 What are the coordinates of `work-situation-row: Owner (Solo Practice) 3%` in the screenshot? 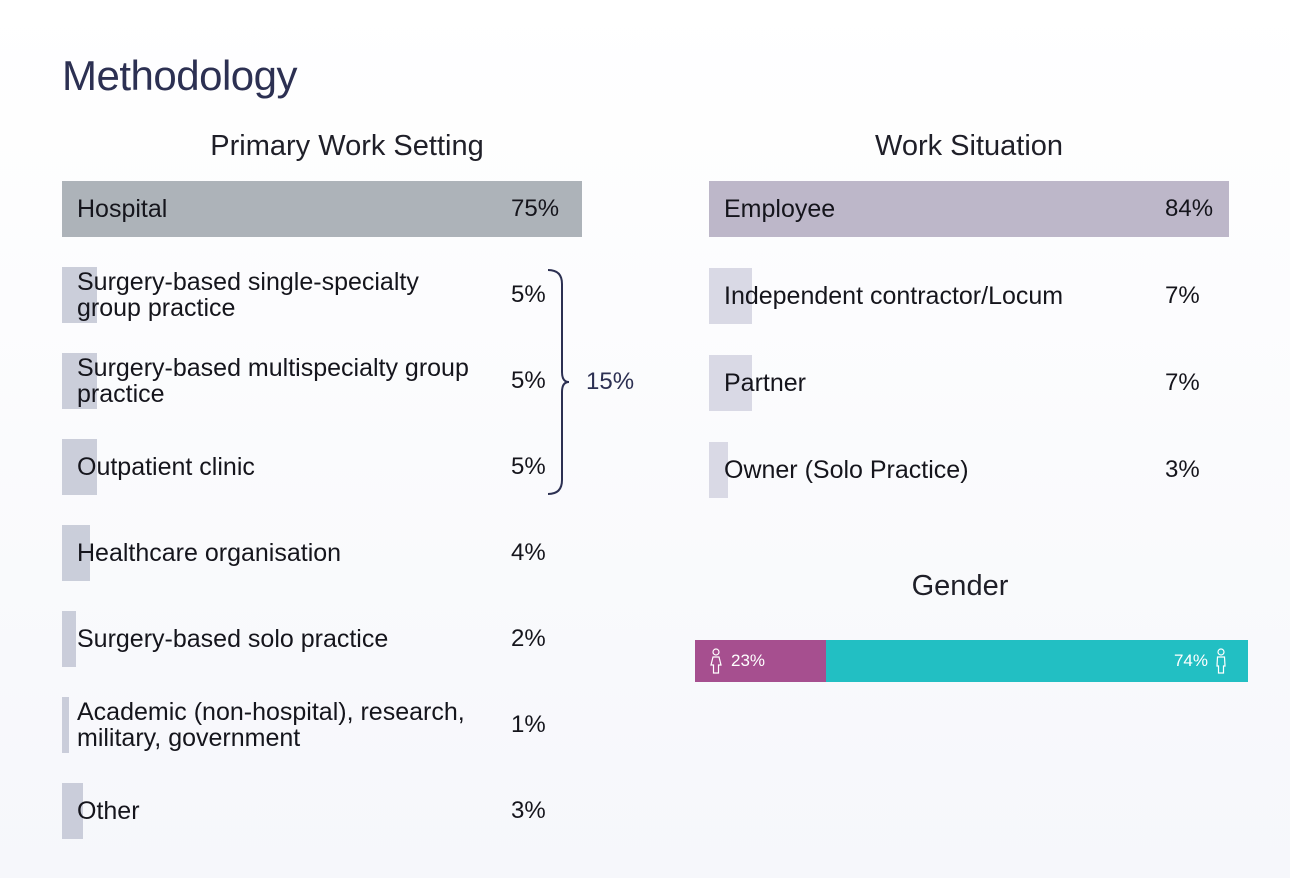 It's located at (967, 470).